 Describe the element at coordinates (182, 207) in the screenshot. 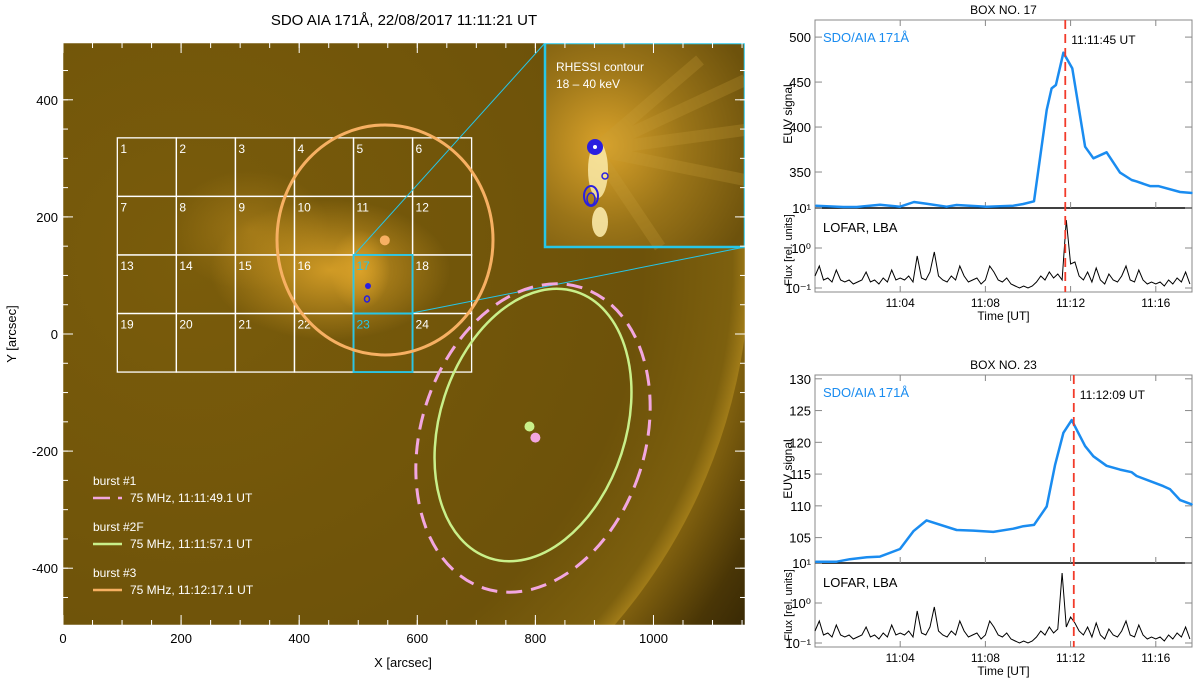

I see `grid-box-number: 8` at that location.